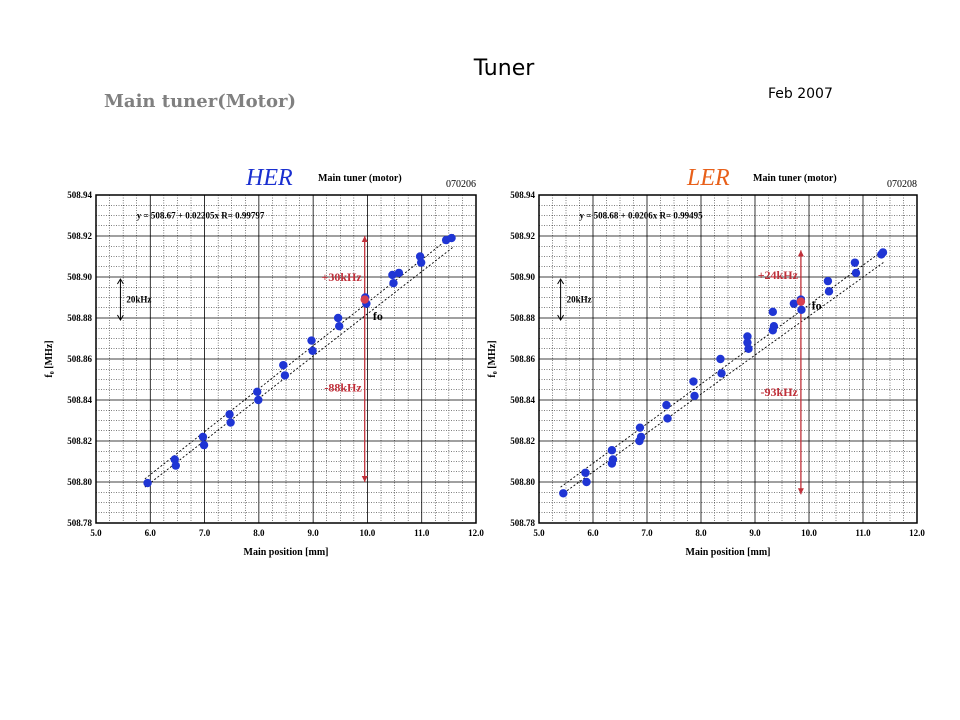  What do you see at coordinates (561, 318) in the screenshot?
I see `ler-scale-arrow-bottom` at bounding box center [561, 318].